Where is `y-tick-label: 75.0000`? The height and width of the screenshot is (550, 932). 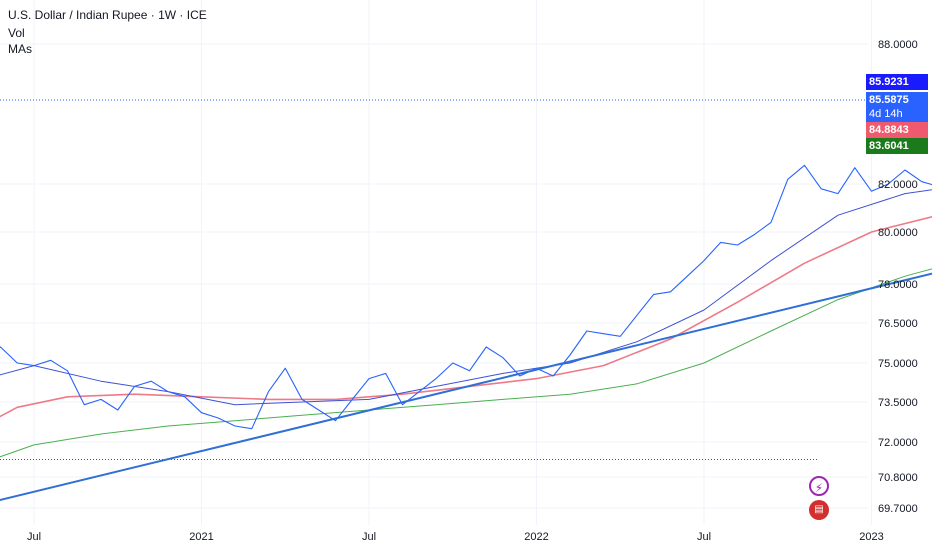 y-tick-label: 75.0000 is located at coordinates (898, 364).